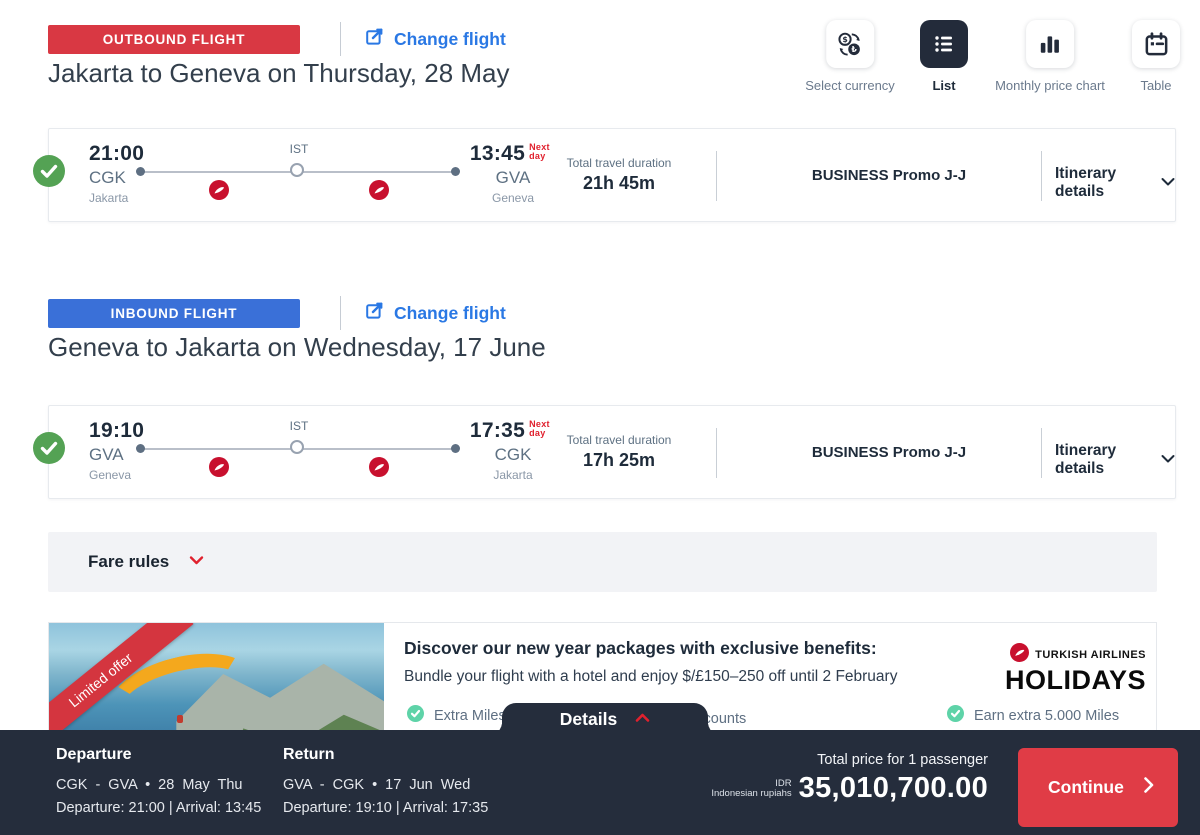 This screenshot has width=1200, height=835. What do you see at coordinates (174, 39) in the screenshot?
I see `outbound-flight-badge: OUTBOUND FLIGHT` at bounding box center [174, 39].